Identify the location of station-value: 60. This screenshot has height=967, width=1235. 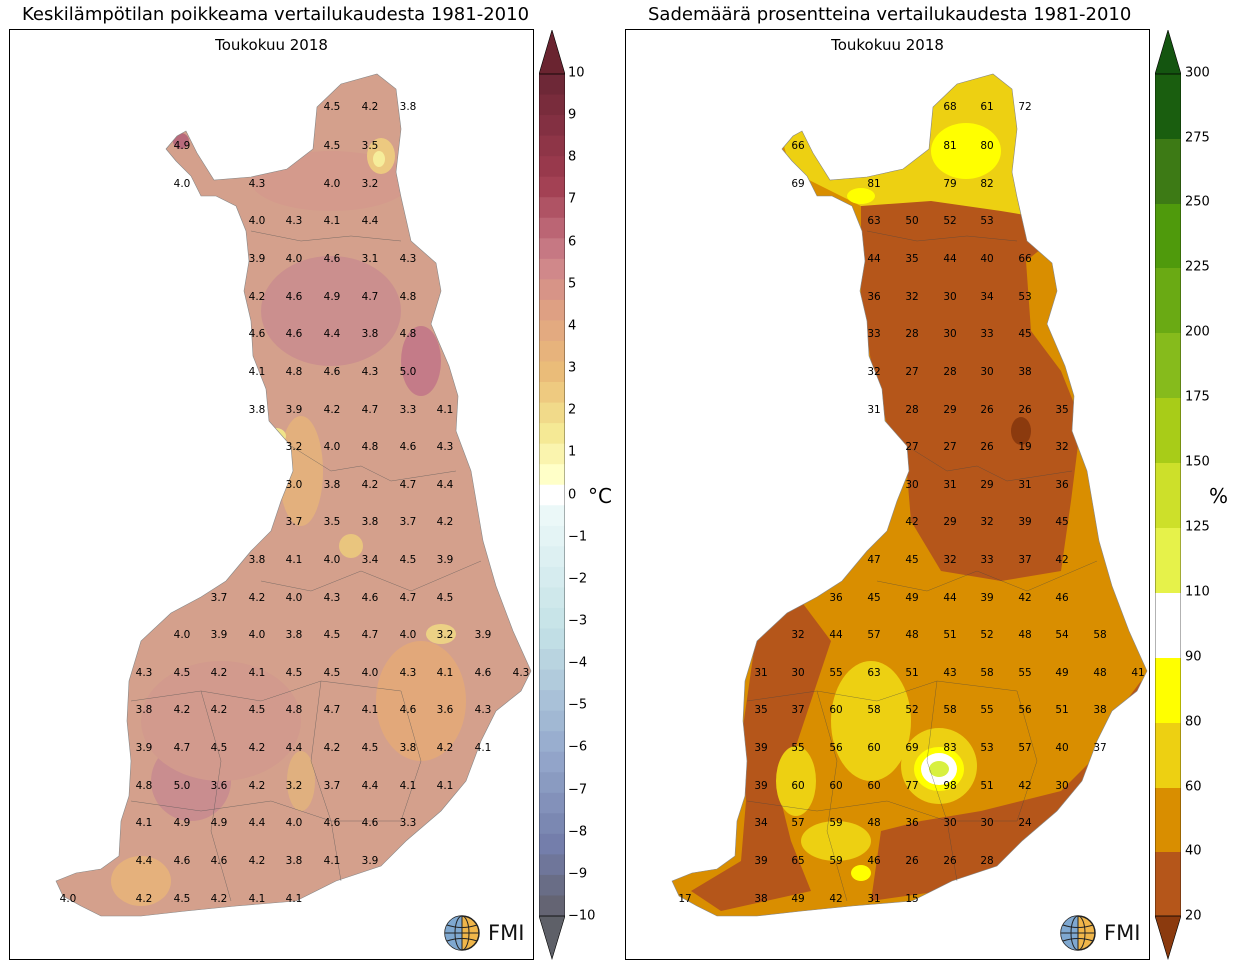
(836, 710).